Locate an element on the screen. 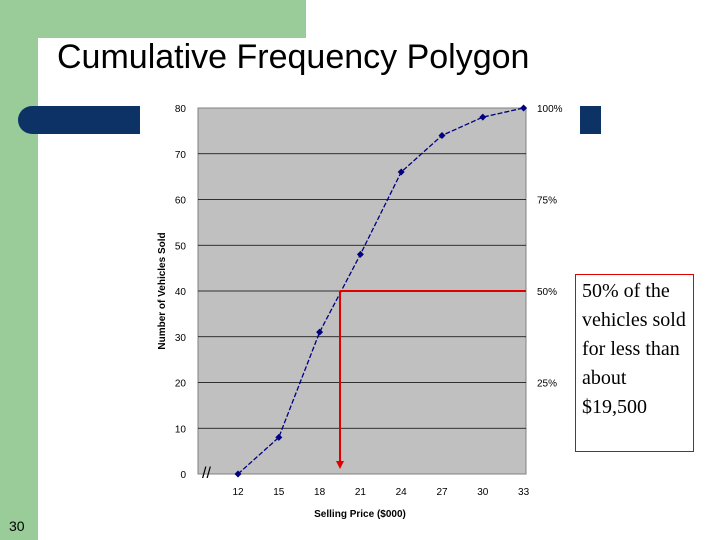 The image size is (720, 540). x-tick-label: 33 is located at coordinates (524, 492).